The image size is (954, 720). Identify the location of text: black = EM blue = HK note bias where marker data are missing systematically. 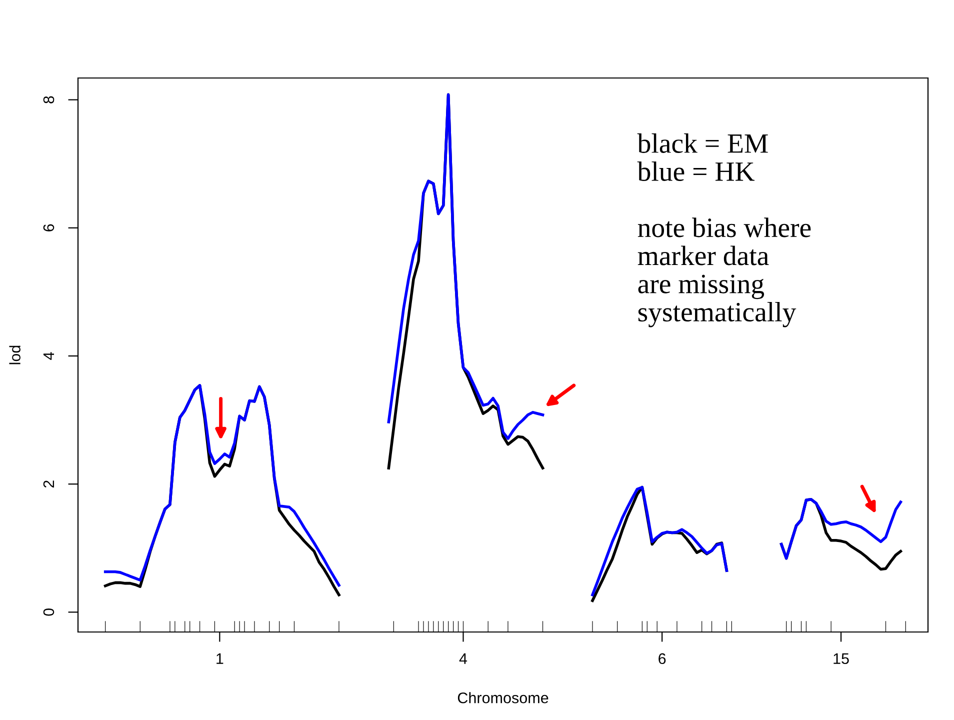
(724, 230).